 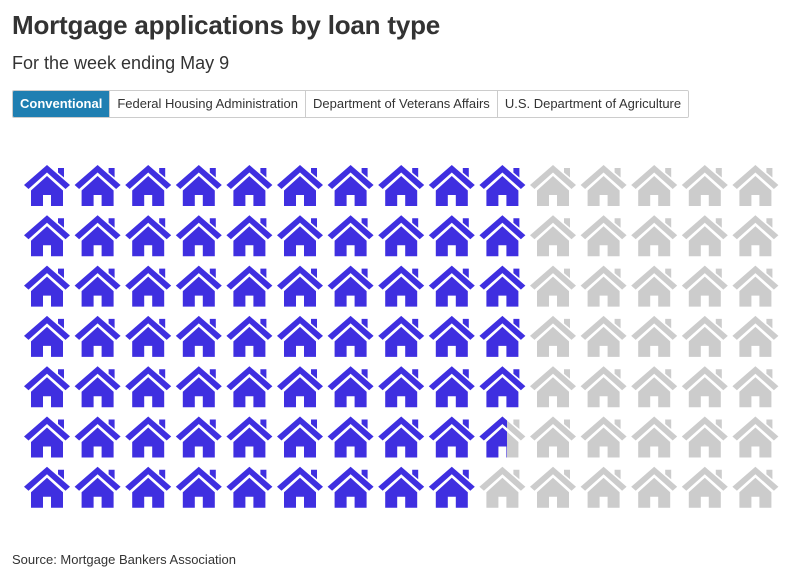 What do you see at coordinates (121, 63) in the screenshot?
I see `chart-subtitle: For the week ending May 9` at bounding box center [121, 63].